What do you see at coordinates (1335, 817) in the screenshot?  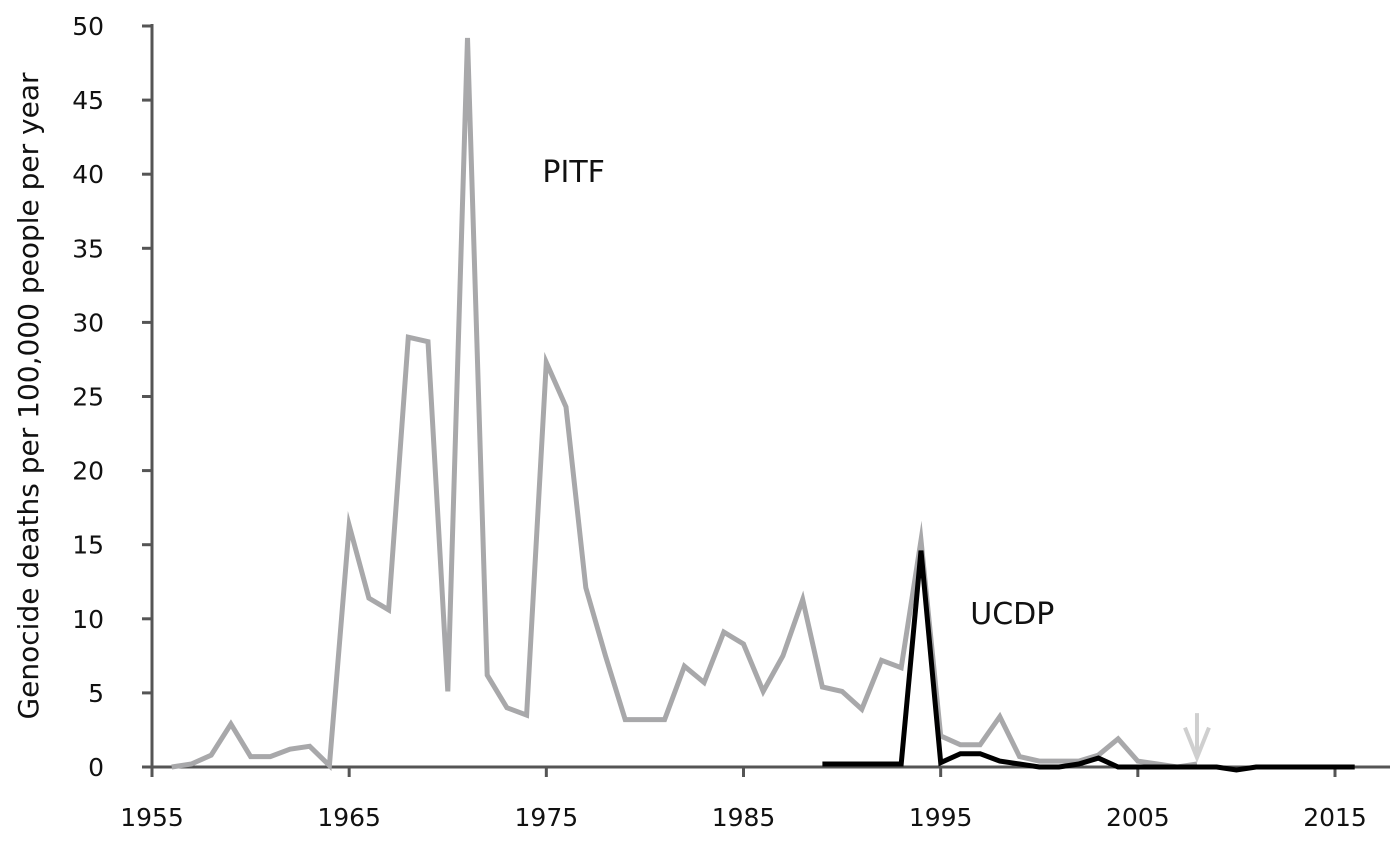 I see `x-tick-label: 2015` at bounding box center [1335, 817].